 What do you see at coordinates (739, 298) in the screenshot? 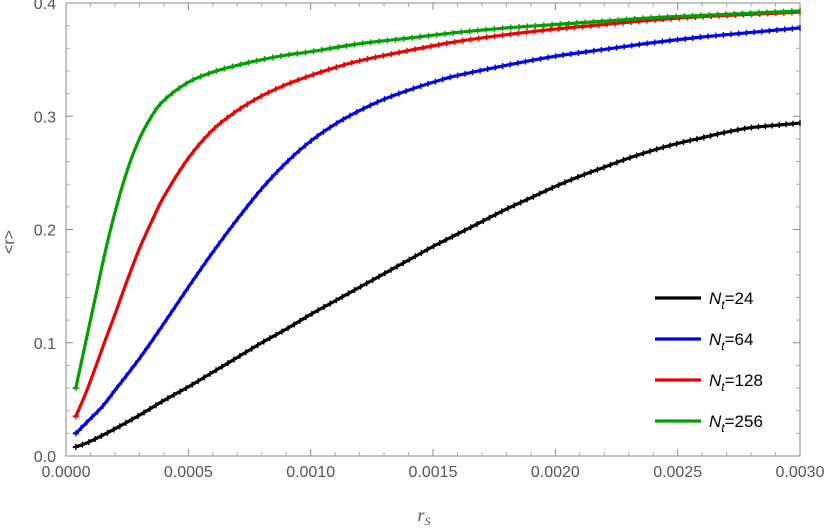
I see `legend-label-value: =24` at bounding box center [739, 298].